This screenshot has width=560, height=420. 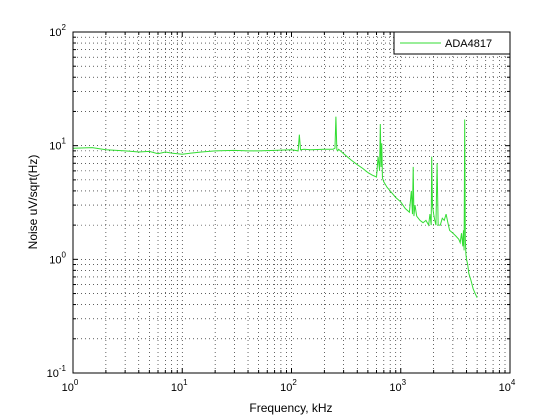 I want to click on x-axis-label: Frequency, kHz, so click(x=290, y=408).